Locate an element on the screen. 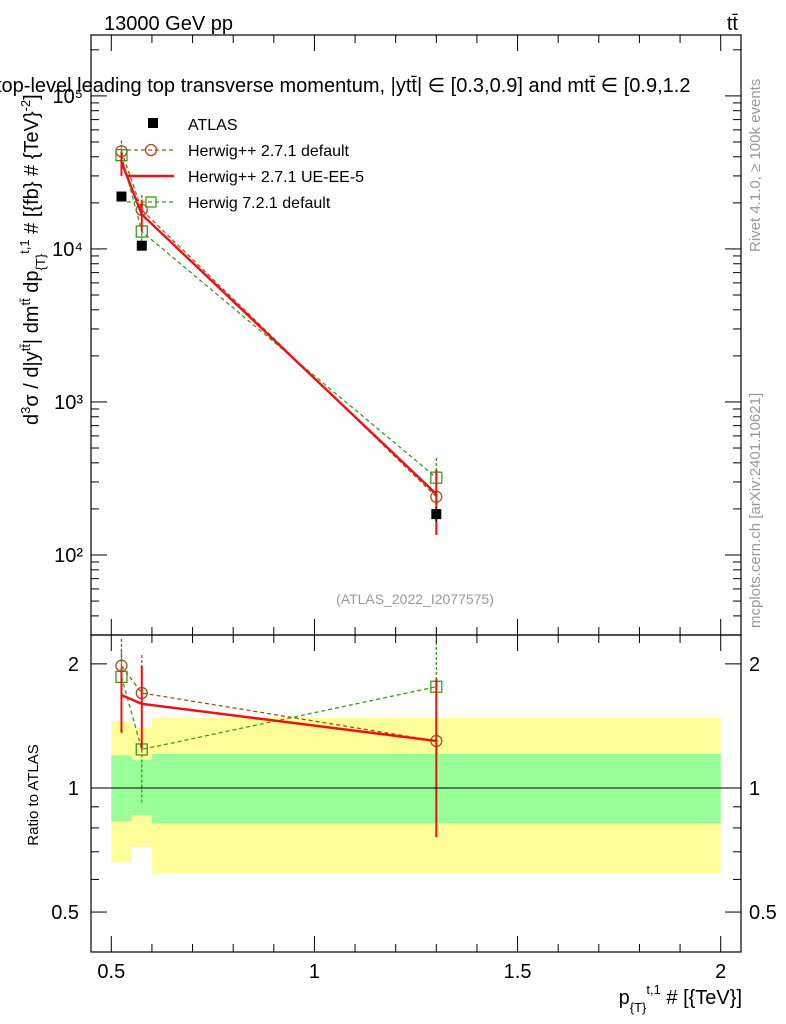  ratio-xtick-label-2: 1.5 is located at coordinates (518, 972).